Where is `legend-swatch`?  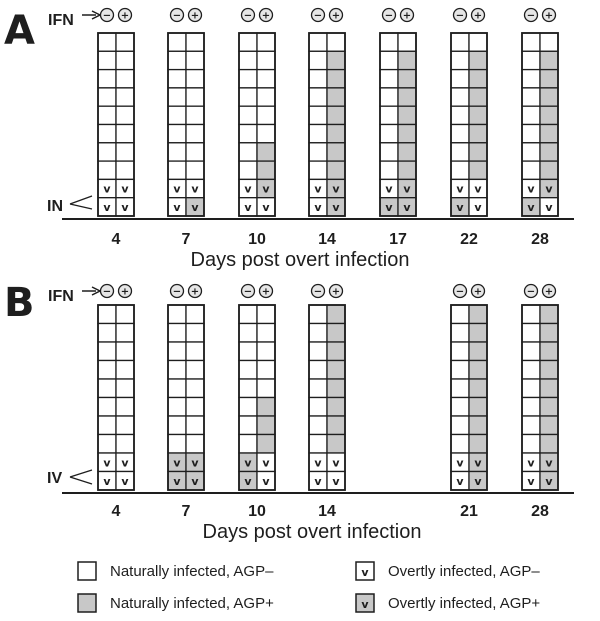 legend-swatch is located at coordinates (87, 571).